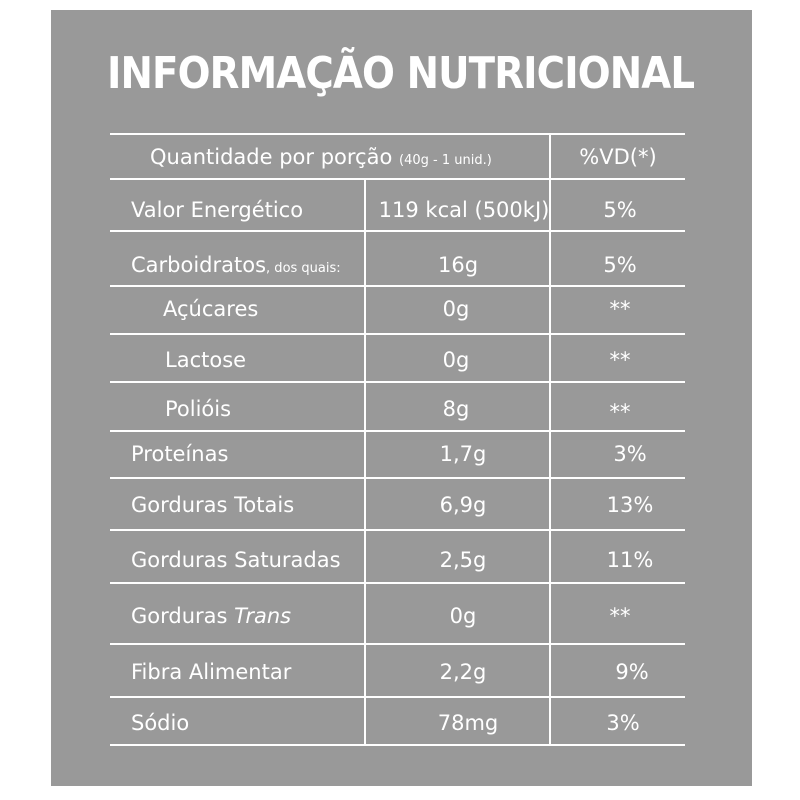 The height and width of the screenshot is (800, 800). Describe the element at coordinates (620, 360) in the screenshot. I see `row-dv-lactose: **` at that location.